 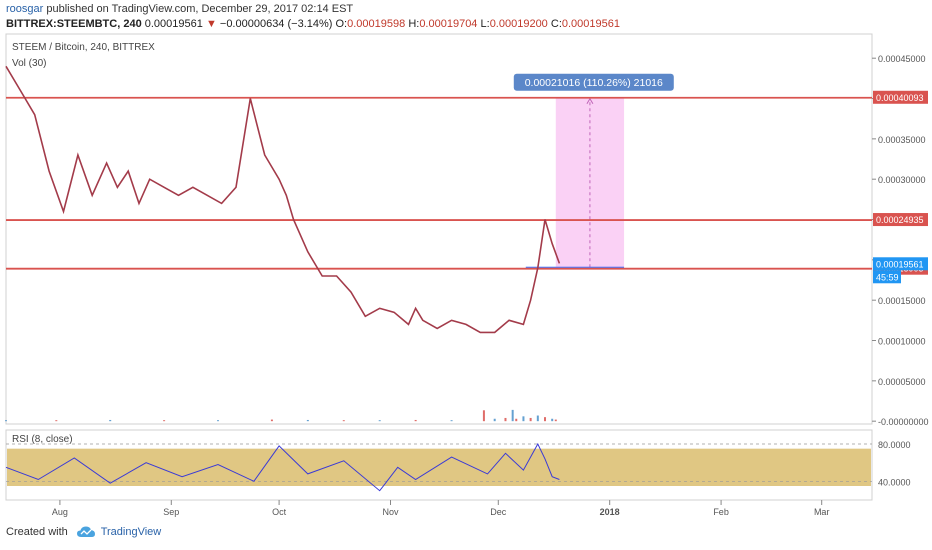 I want to click on low-label: L:, so click(x=485, y=24).